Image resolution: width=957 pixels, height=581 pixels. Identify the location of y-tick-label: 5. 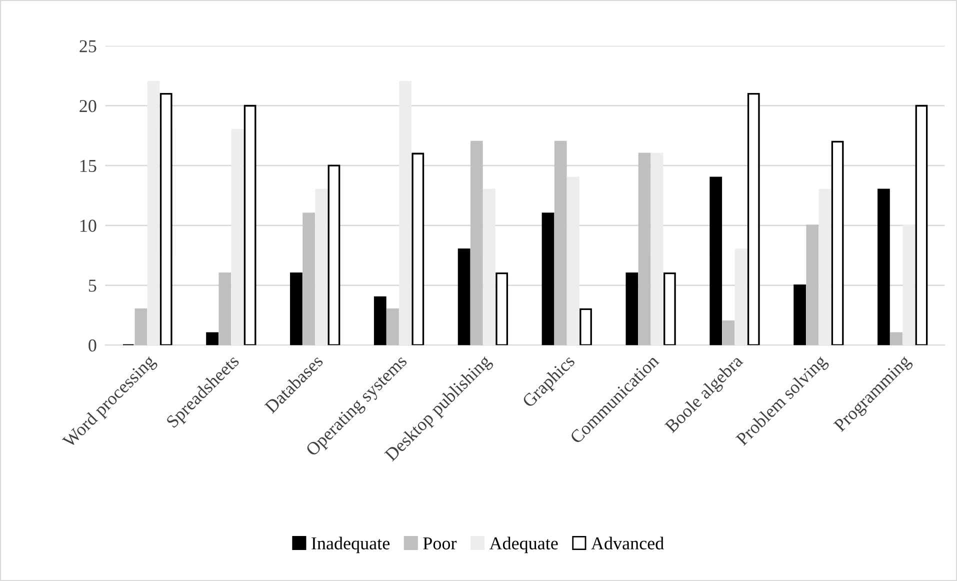
(92, 286).